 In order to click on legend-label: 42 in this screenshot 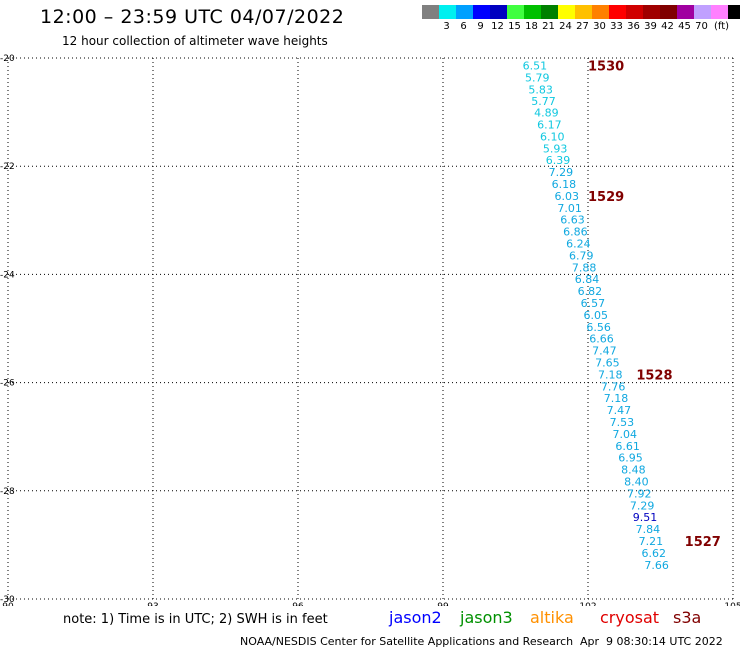, I will do `click(667, 26)`.